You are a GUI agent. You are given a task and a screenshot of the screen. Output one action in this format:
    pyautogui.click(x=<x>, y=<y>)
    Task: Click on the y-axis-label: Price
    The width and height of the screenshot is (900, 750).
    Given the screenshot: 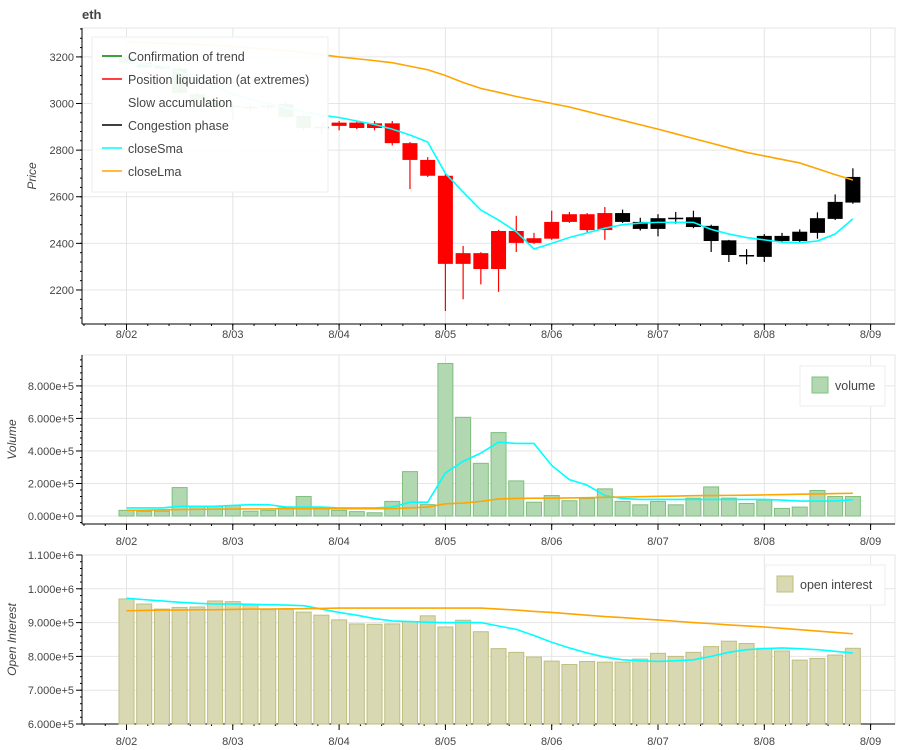 What is the action you would take?
    pyautogui.click(x=32, y=176)
    